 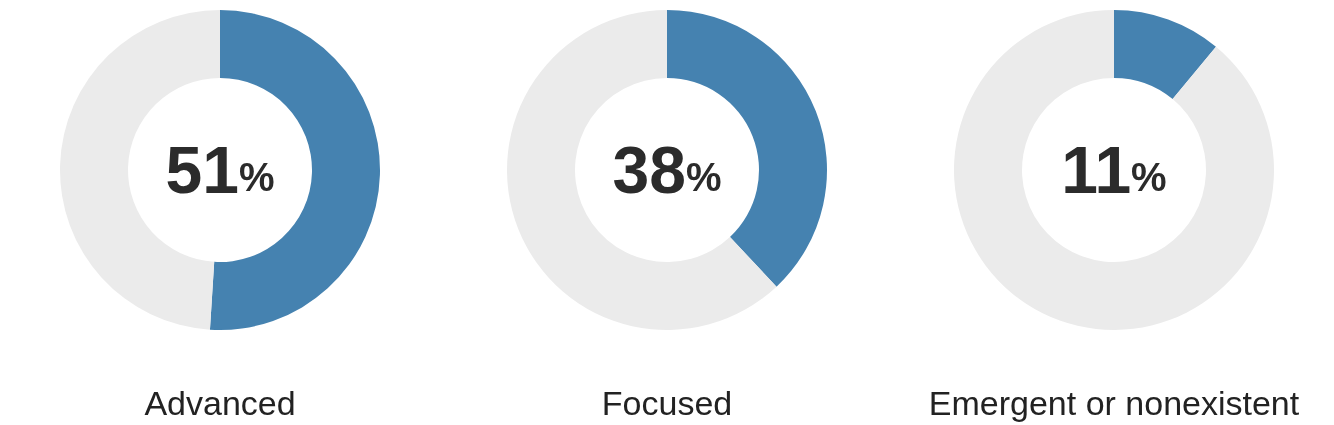 What do you see at coordinates (220, 403) in the screenshot?
I see `text: Advanced` at bounding box center [220, 403].